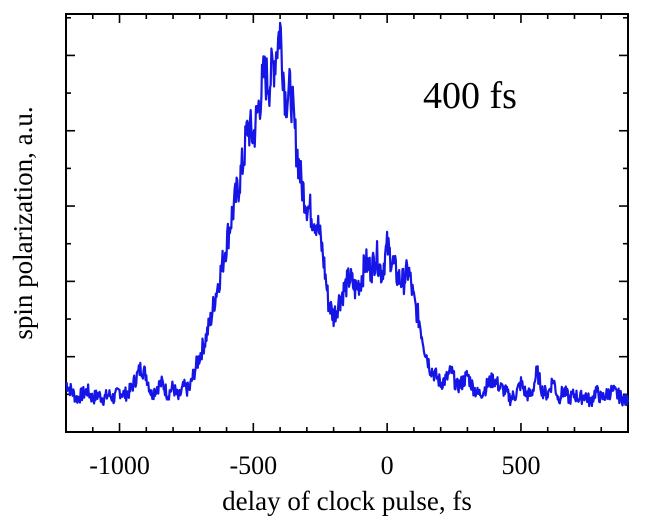 This screenshot has height=523, width=649. Describe the element at coordinates (347, 501) in the screenshot. I see `x-axis-title: delay of clock pulse, fs` at that location.